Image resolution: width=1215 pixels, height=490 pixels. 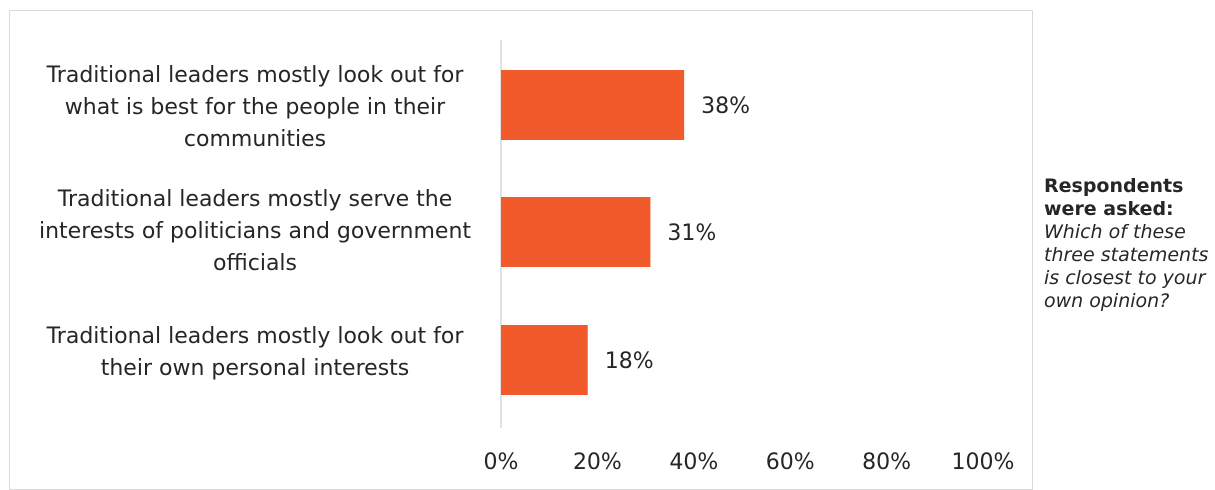 What do you see at coordinates (725, 106) in the screenshot?
I see `data-label-1: 38%` at bounding box center [725, 106].